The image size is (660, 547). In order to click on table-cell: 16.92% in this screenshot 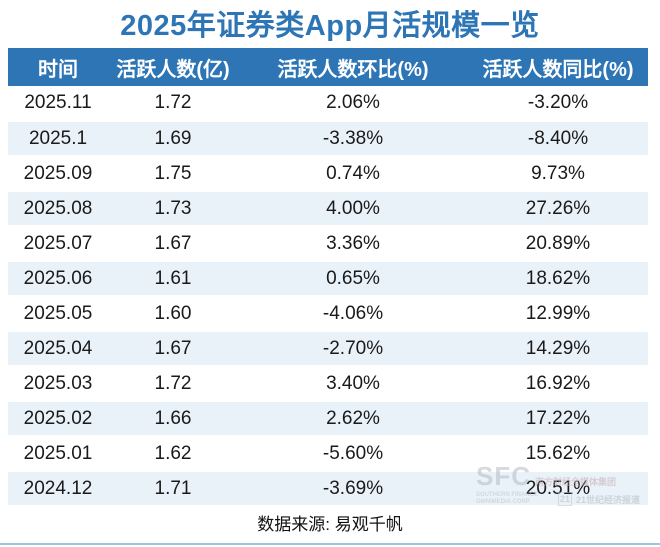, I will do `click(558, 384)`.